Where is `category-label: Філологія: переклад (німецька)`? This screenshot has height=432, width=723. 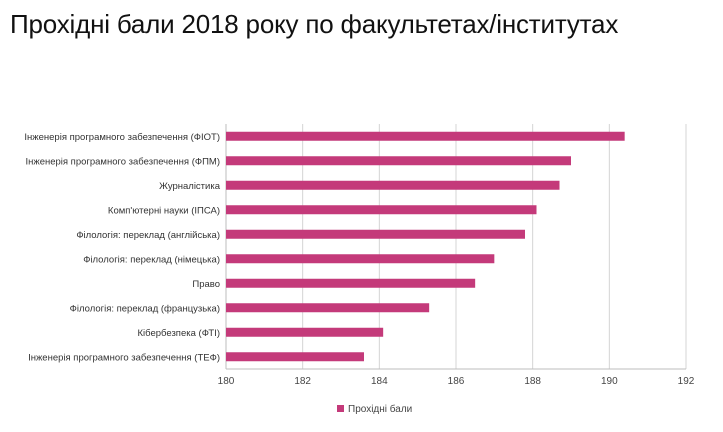
category-label: Філологія: переклад (німецька) is located at coordinates (151, 259).